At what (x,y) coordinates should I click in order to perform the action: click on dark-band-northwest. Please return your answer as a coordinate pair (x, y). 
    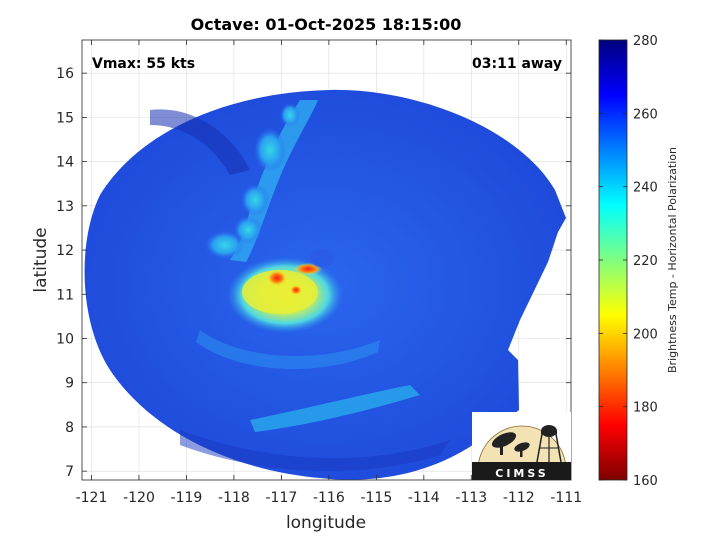
    Looking at the image, I should click on (200, 142).